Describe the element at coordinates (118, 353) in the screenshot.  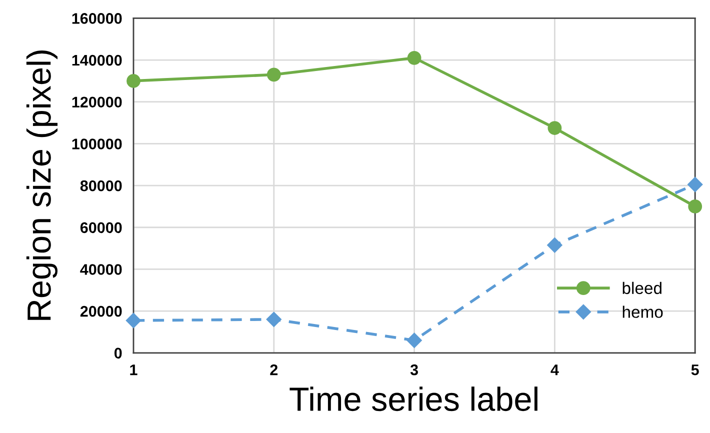
I see `y-tick-label: 0` at that location.